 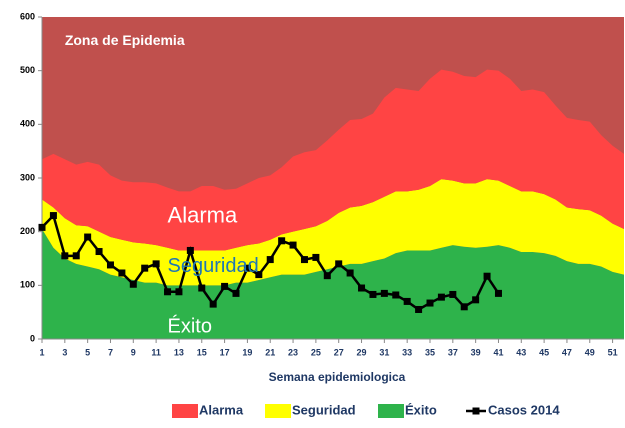 What do you see at coordinates (41, 352) in the screenshot?
I see `x-tick-label: 1` at bounding box center [41, 352].